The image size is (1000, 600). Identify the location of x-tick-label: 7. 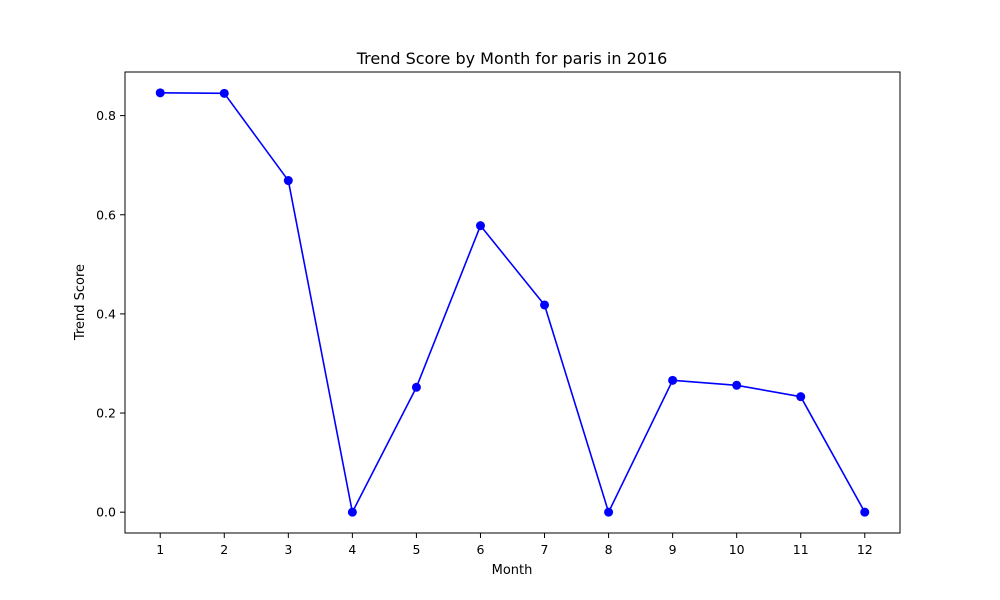
(545, 549).